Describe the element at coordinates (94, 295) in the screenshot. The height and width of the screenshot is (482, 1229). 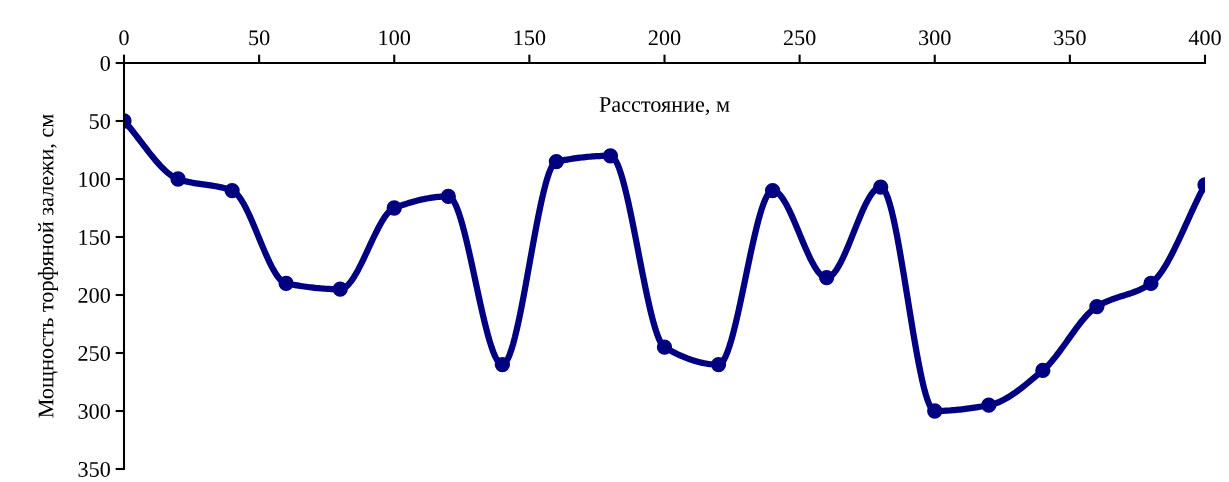
I see `y-tick-label: 200` at that location.